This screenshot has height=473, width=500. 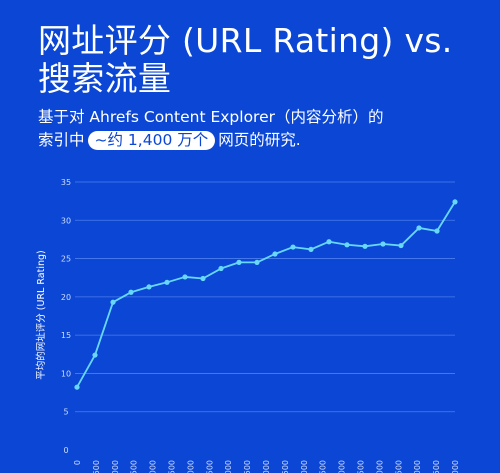 I want to click on x-tick-label: 9500, so click(x=436, y=466).